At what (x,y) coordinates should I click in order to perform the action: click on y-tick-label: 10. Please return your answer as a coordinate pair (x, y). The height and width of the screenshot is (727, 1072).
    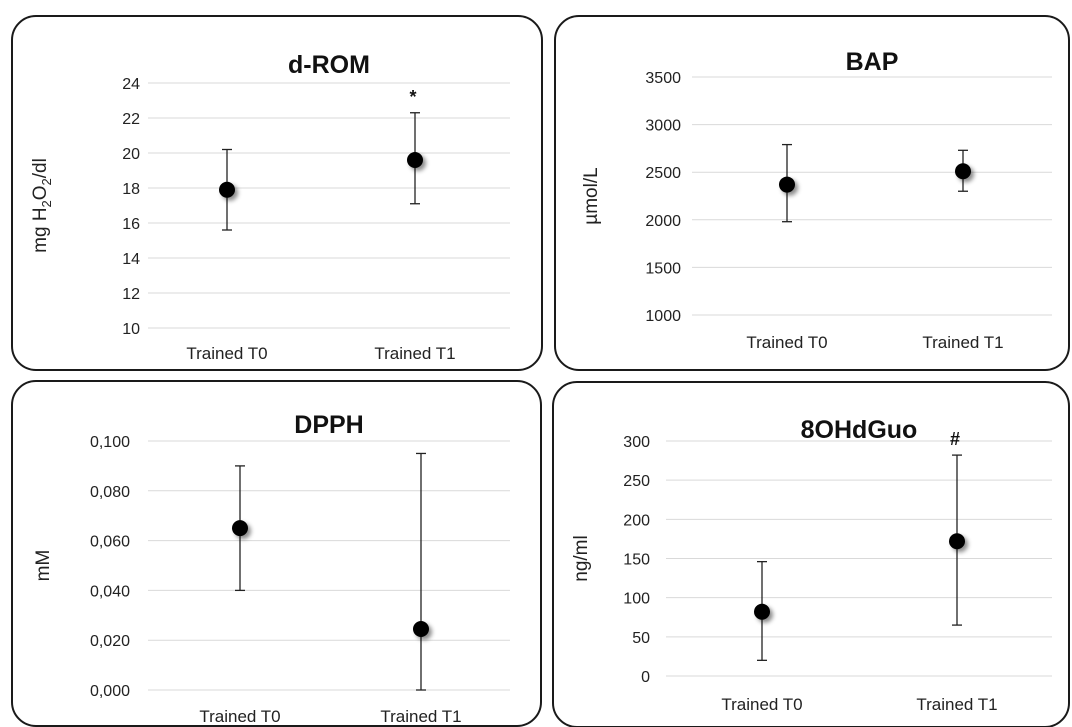
    Looking at the image, I should click on (131, 329).